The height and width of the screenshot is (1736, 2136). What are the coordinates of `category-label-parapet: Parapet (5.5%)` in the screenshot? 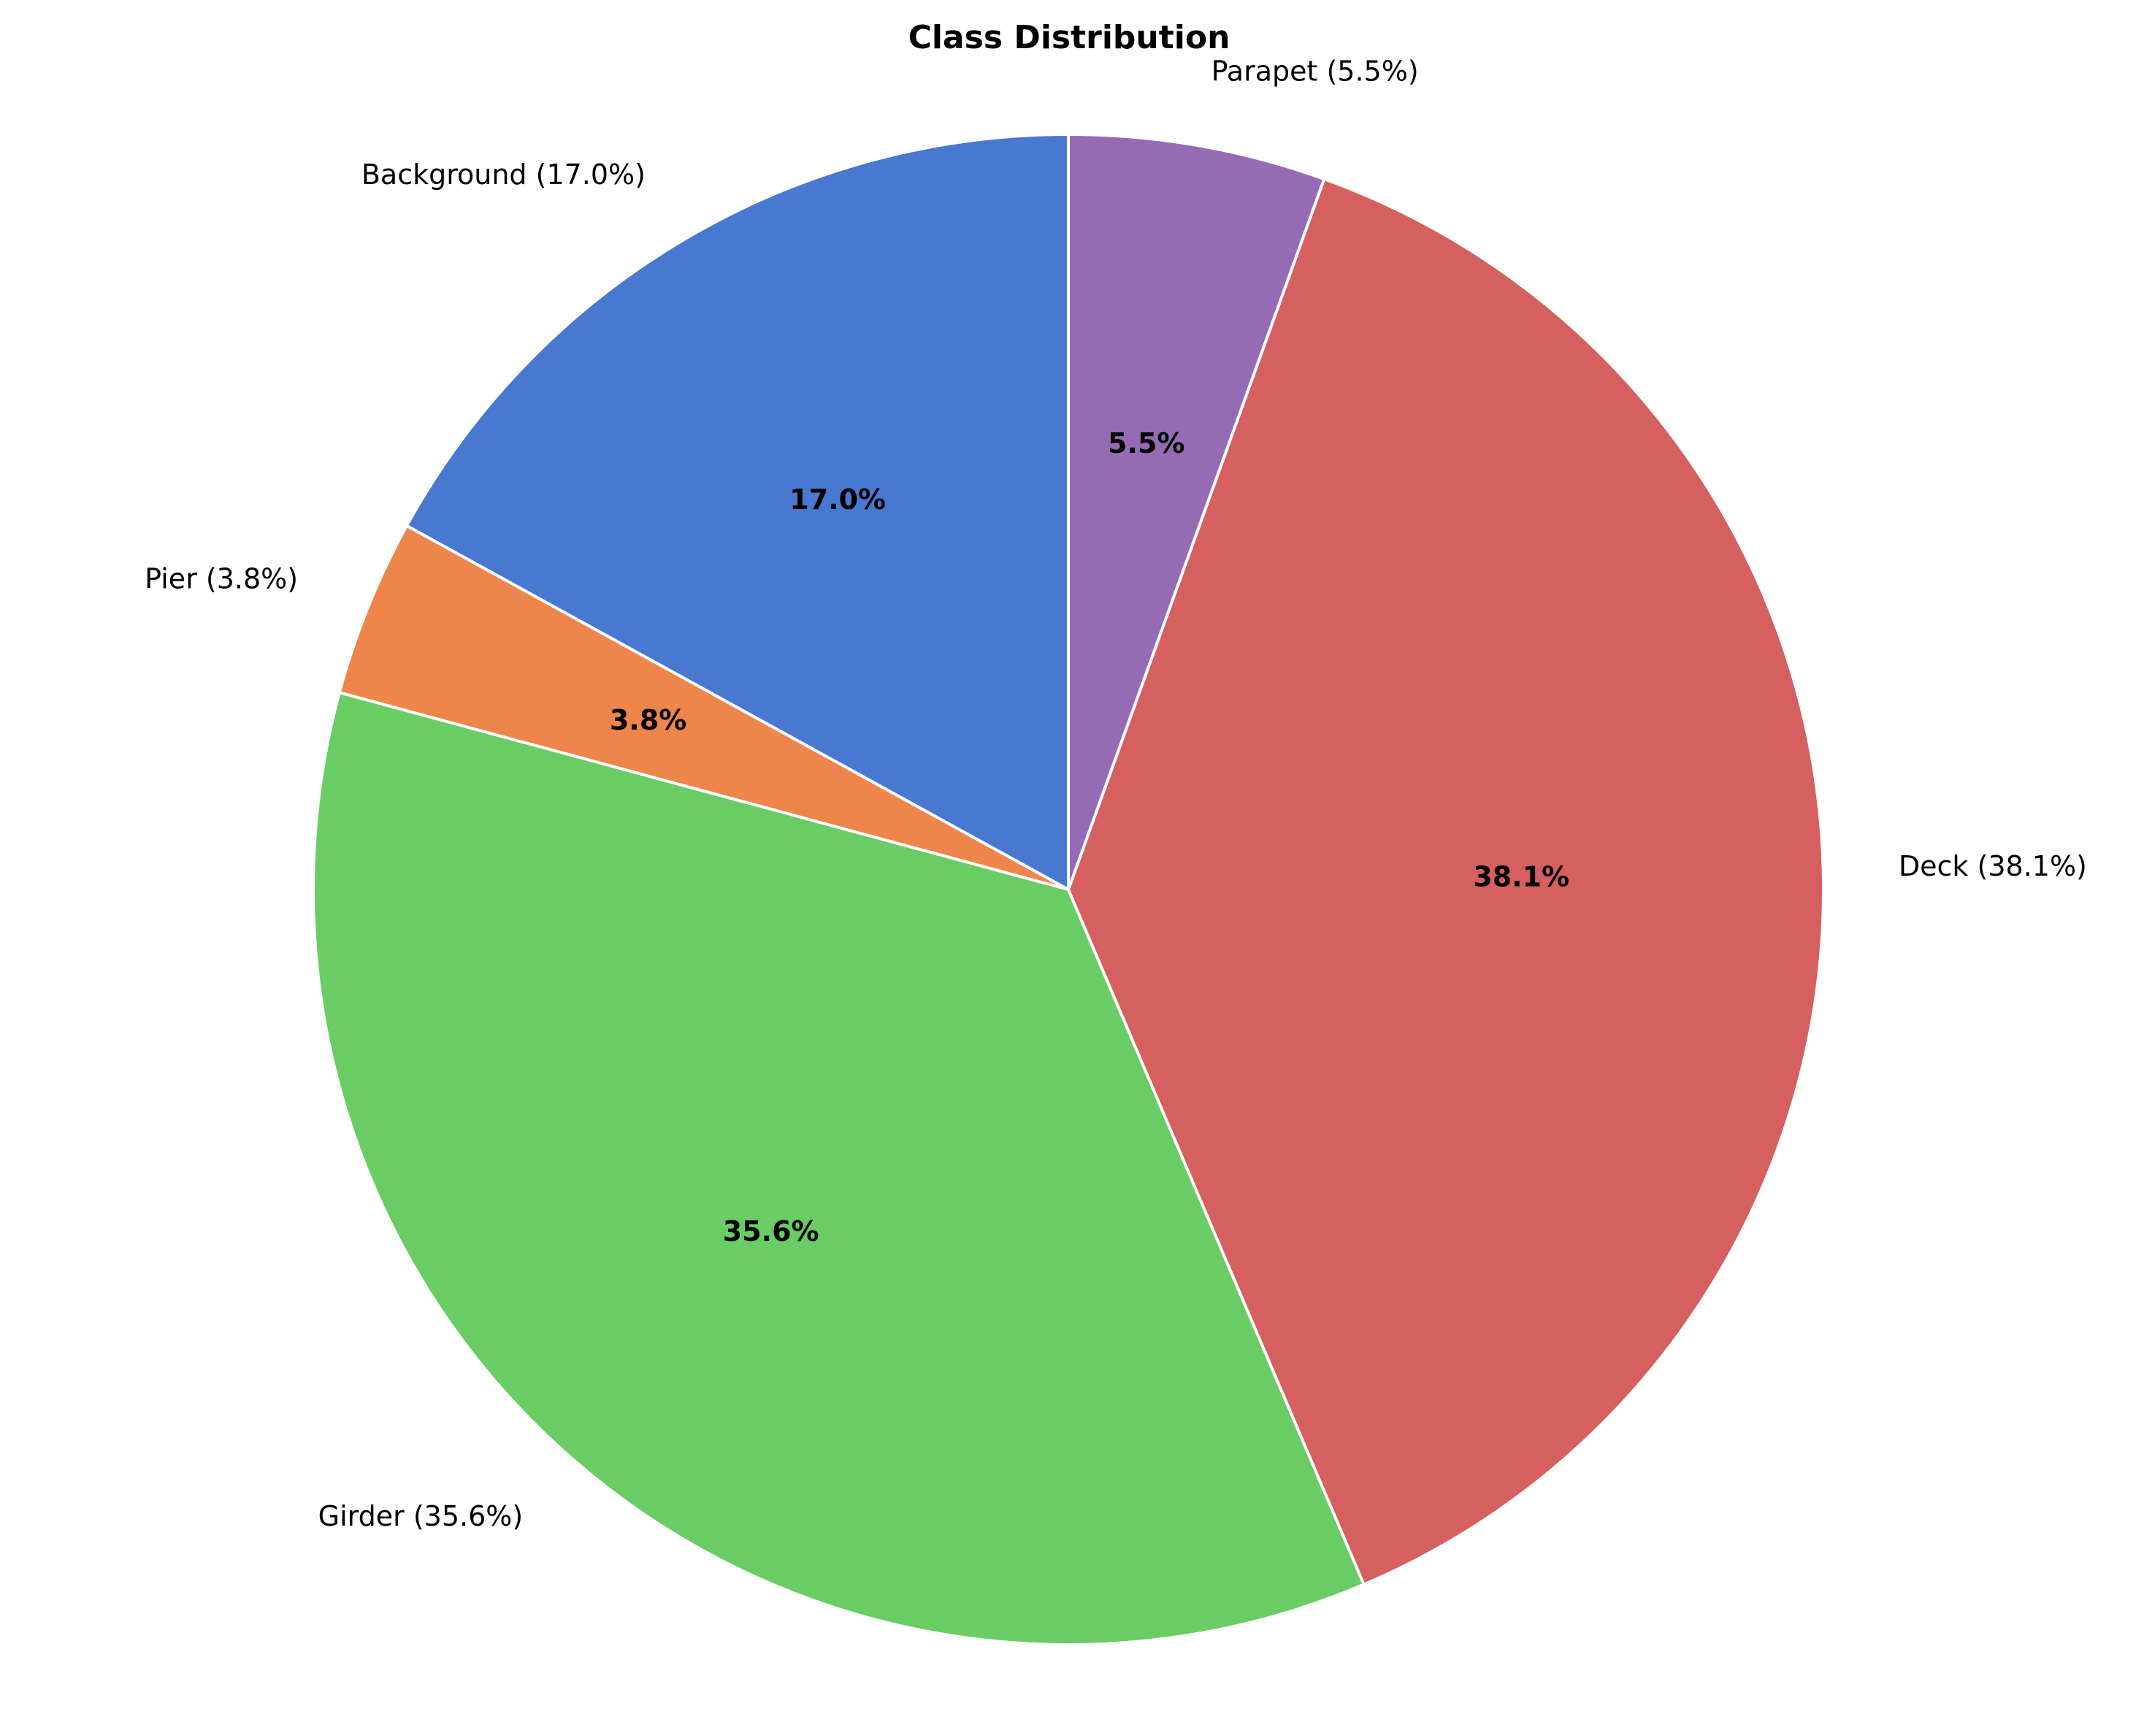 It's located at (1315, 72).